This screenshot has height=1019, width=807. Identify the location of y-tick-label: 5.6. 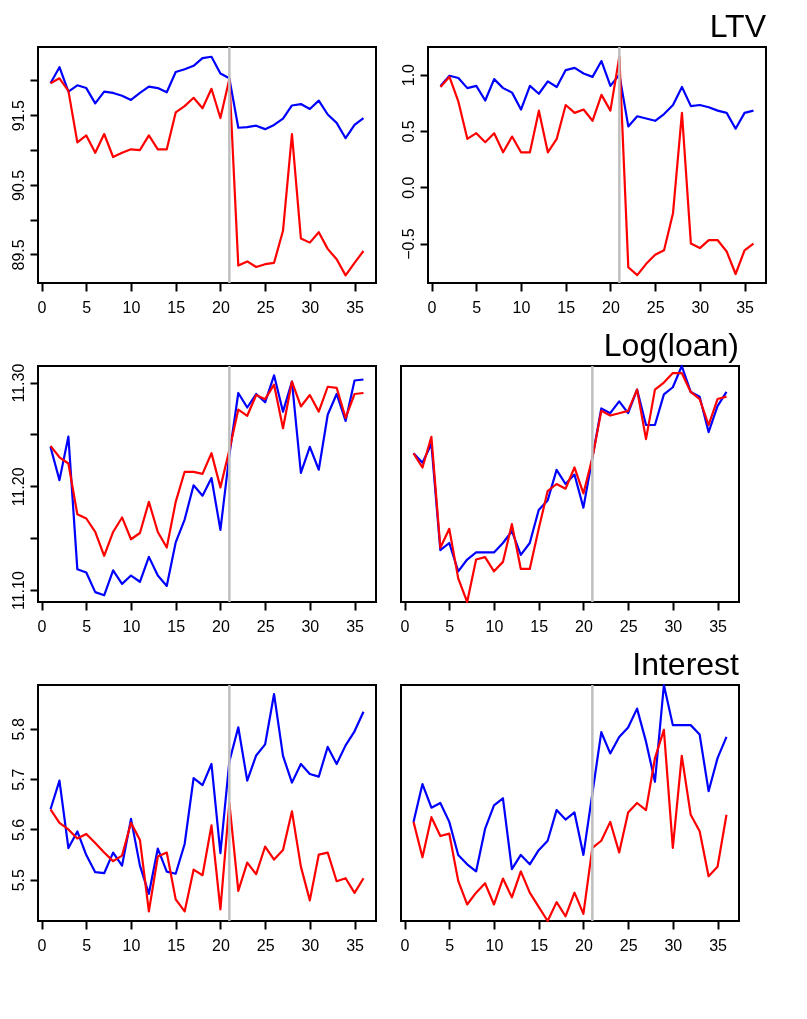
(18, 830).